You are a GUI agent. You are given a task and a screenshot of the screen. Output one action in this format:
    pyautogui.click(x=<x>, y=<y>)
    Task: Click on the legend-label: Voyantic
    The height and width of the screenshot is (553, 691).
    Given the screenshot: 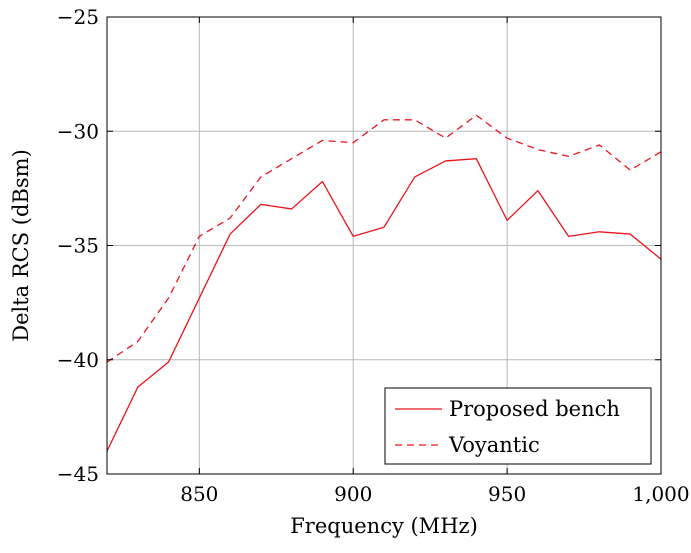 What is the action you would take?
    pyautogui.click(x=494, y=445)
    